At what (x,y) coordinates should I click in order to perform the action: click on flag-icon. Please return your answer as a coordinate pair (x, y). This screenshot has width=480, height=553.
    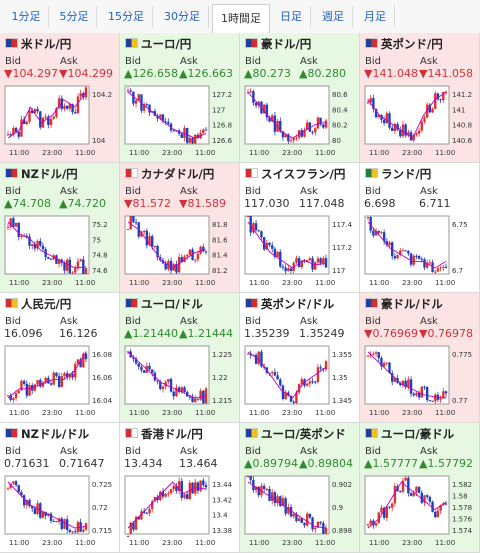
    Looking at the image, I should click on (371, 433).